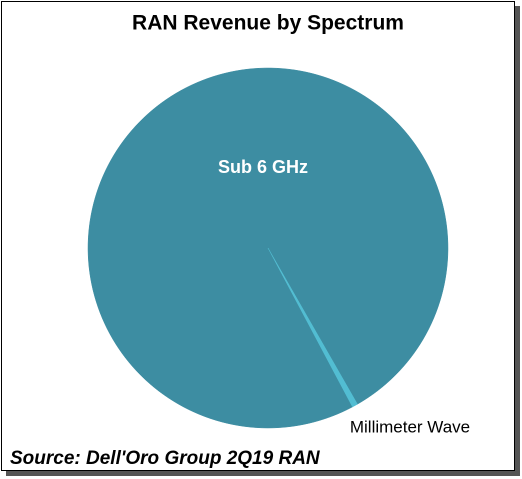 Image resolution: width=522 pixels, height=479 pixels. What do you see at coordinates (312, 327) in the screenshot?
I see `pie-slice` at bounding box center [312, 327].